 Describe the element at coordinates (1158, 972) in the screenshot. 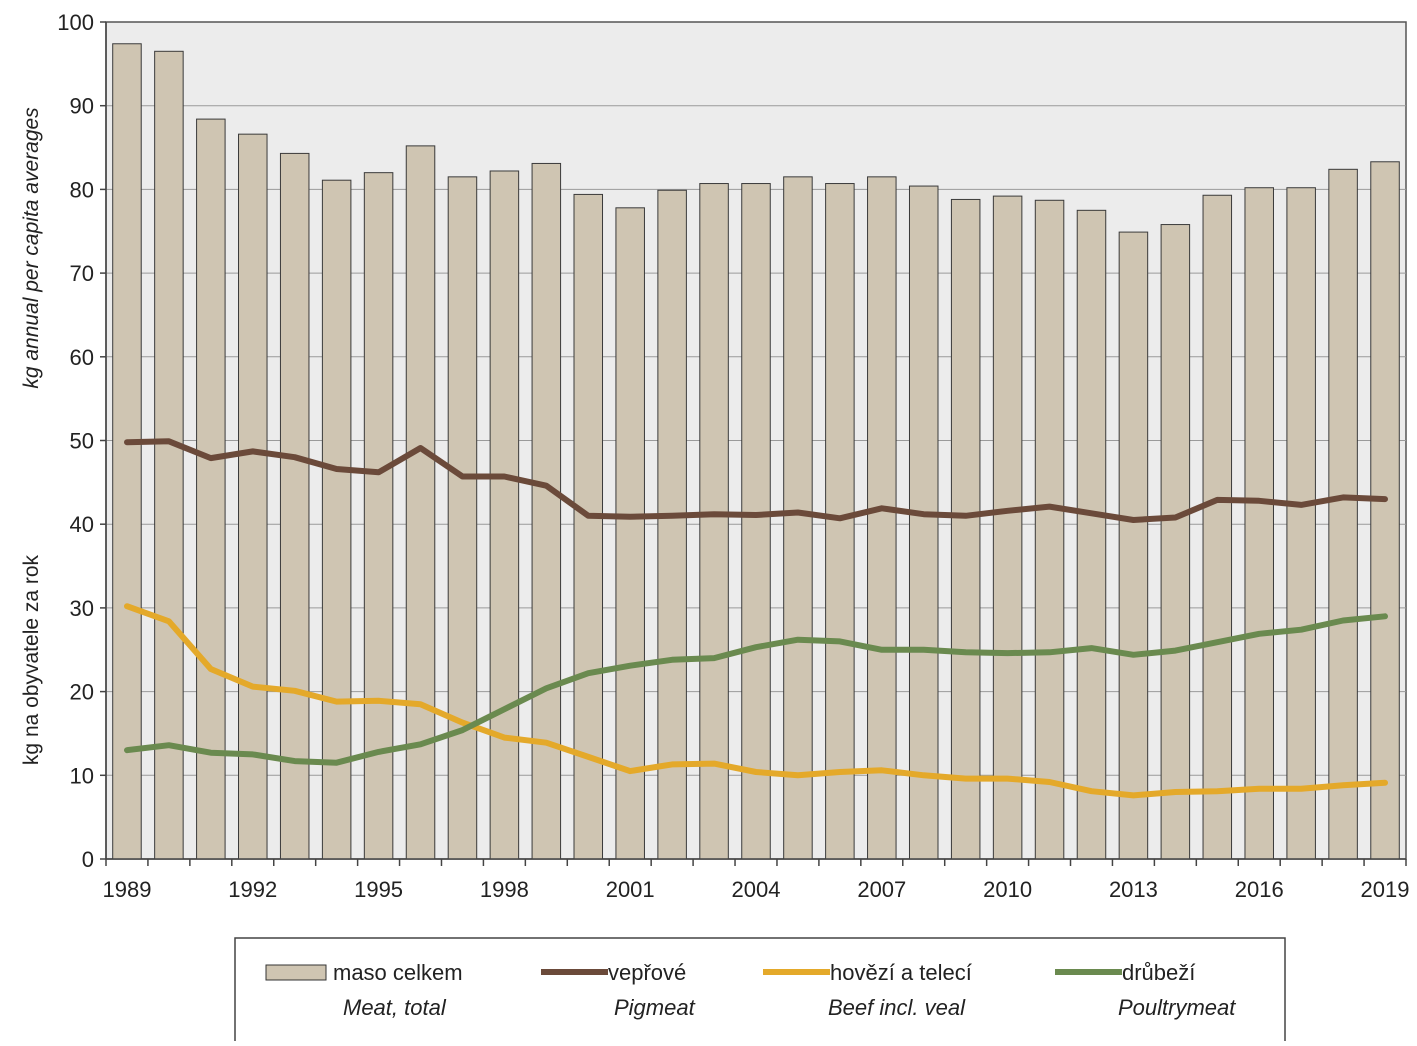

I see `legend-label-poultry: drůbeží` at that location.